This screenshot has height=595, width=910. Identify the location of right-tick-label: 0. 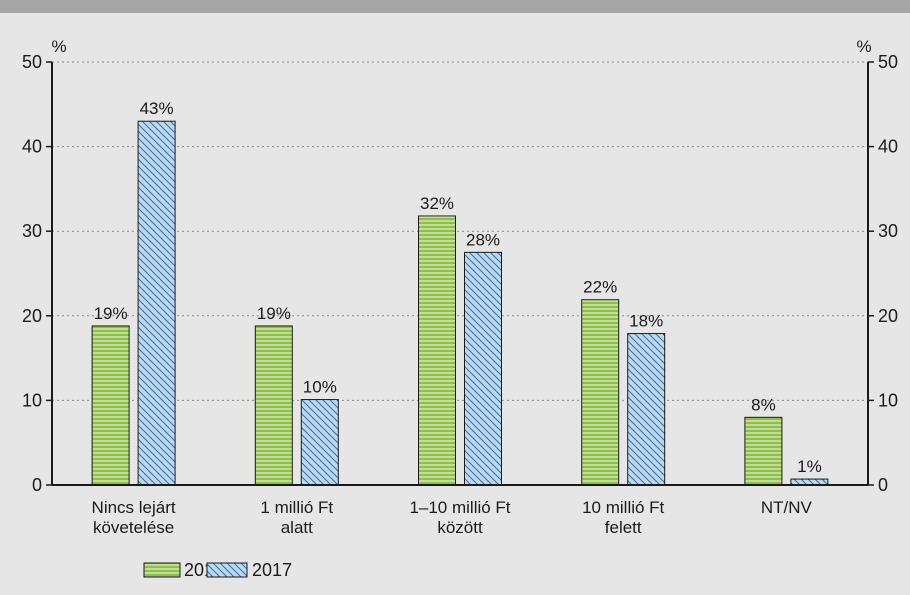
(883, 485).